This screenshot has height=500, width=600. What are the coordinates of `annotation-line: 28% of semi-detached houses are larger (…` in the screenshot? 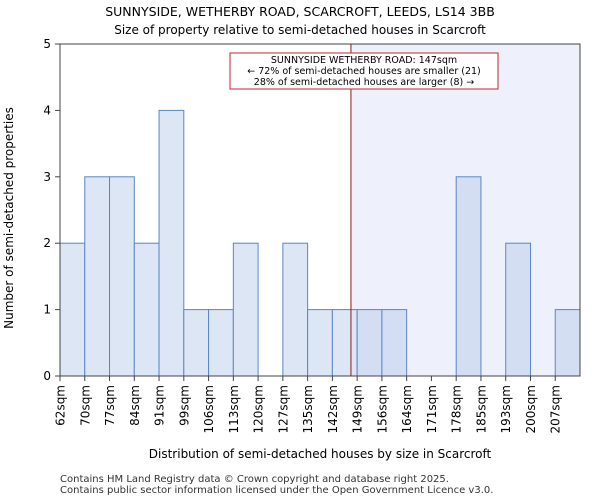 It's located at (364, 82).